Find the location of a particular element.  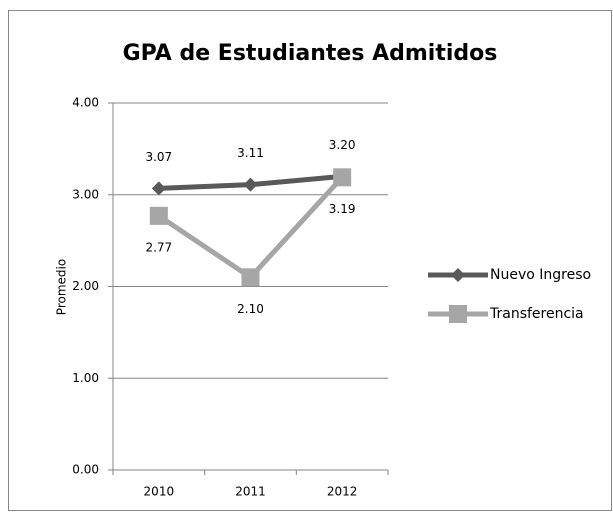

data-label: 3.20 is located at coordinates (342, 145).